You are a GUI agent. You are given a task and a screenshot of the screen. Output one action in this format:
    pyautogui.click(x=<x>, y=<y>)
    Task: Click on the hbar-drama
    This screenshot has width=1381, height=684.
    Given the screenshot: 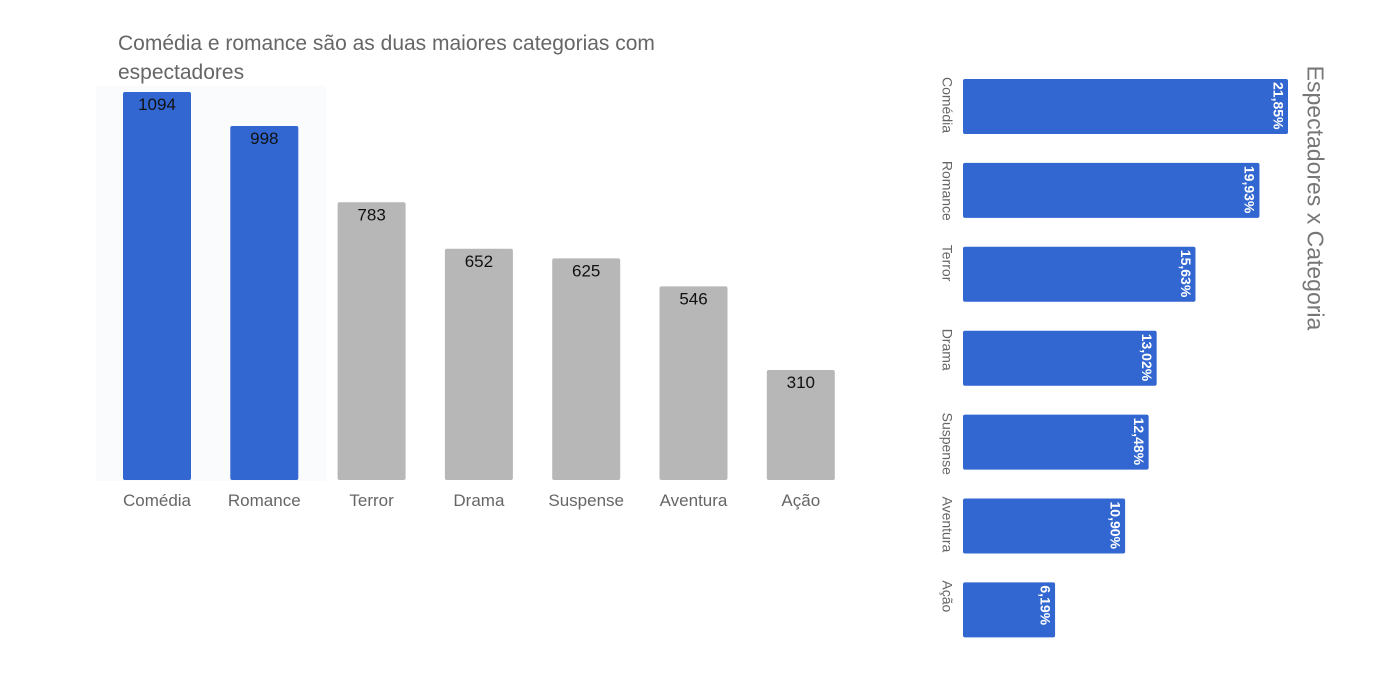 What is the action you would take?
    pyautogui.click(x=1060, y=358)
    